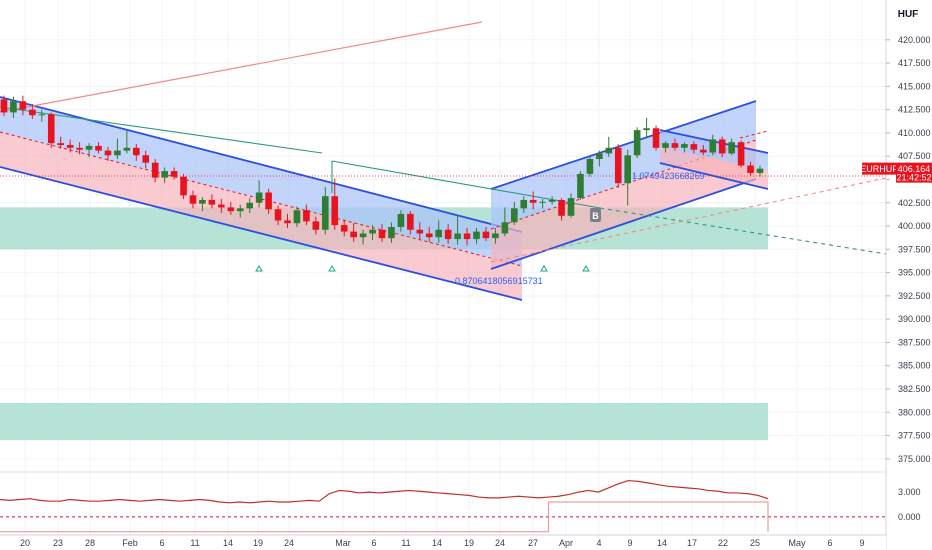 The height and width of the screenshot is (550, 932). Describe the element at coordinates (629, 543) in the screenshot. I see `time-tick-label: 9` at that location.